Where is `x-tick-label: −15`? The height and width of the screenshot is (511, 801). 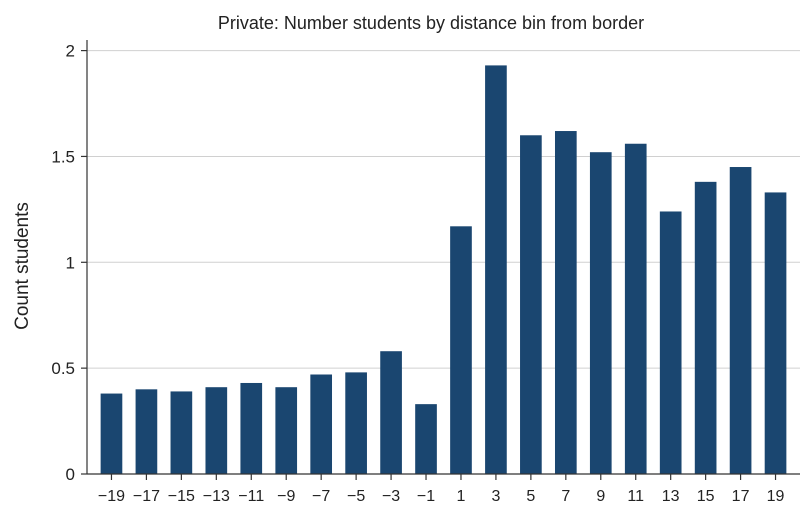 x-tick-label: −15 is located at coordinates (181, 496).